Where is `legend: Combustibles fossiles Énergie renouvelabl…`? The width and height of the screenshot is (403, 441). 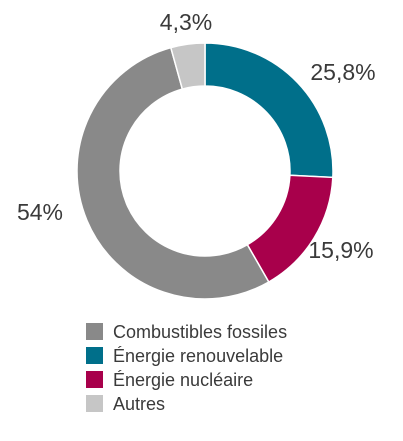 legend: Combustibles fossiles Énergie renouvelabl… is located at coordinates (186, 368).